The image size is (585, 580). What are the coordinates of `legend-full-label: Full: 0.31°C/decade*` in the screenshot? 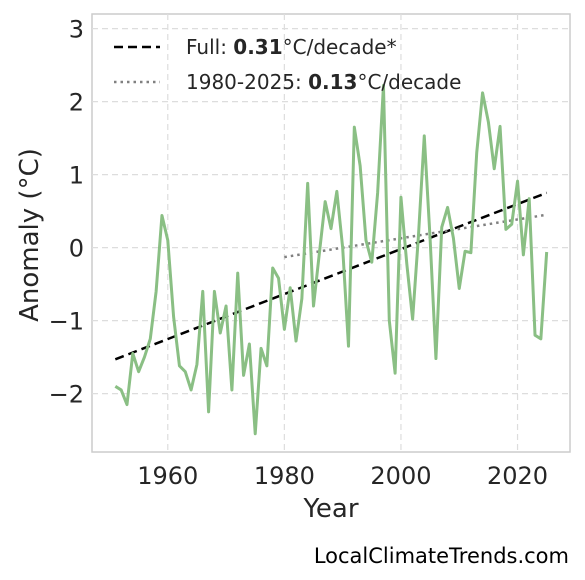 It's located at (291, 47).